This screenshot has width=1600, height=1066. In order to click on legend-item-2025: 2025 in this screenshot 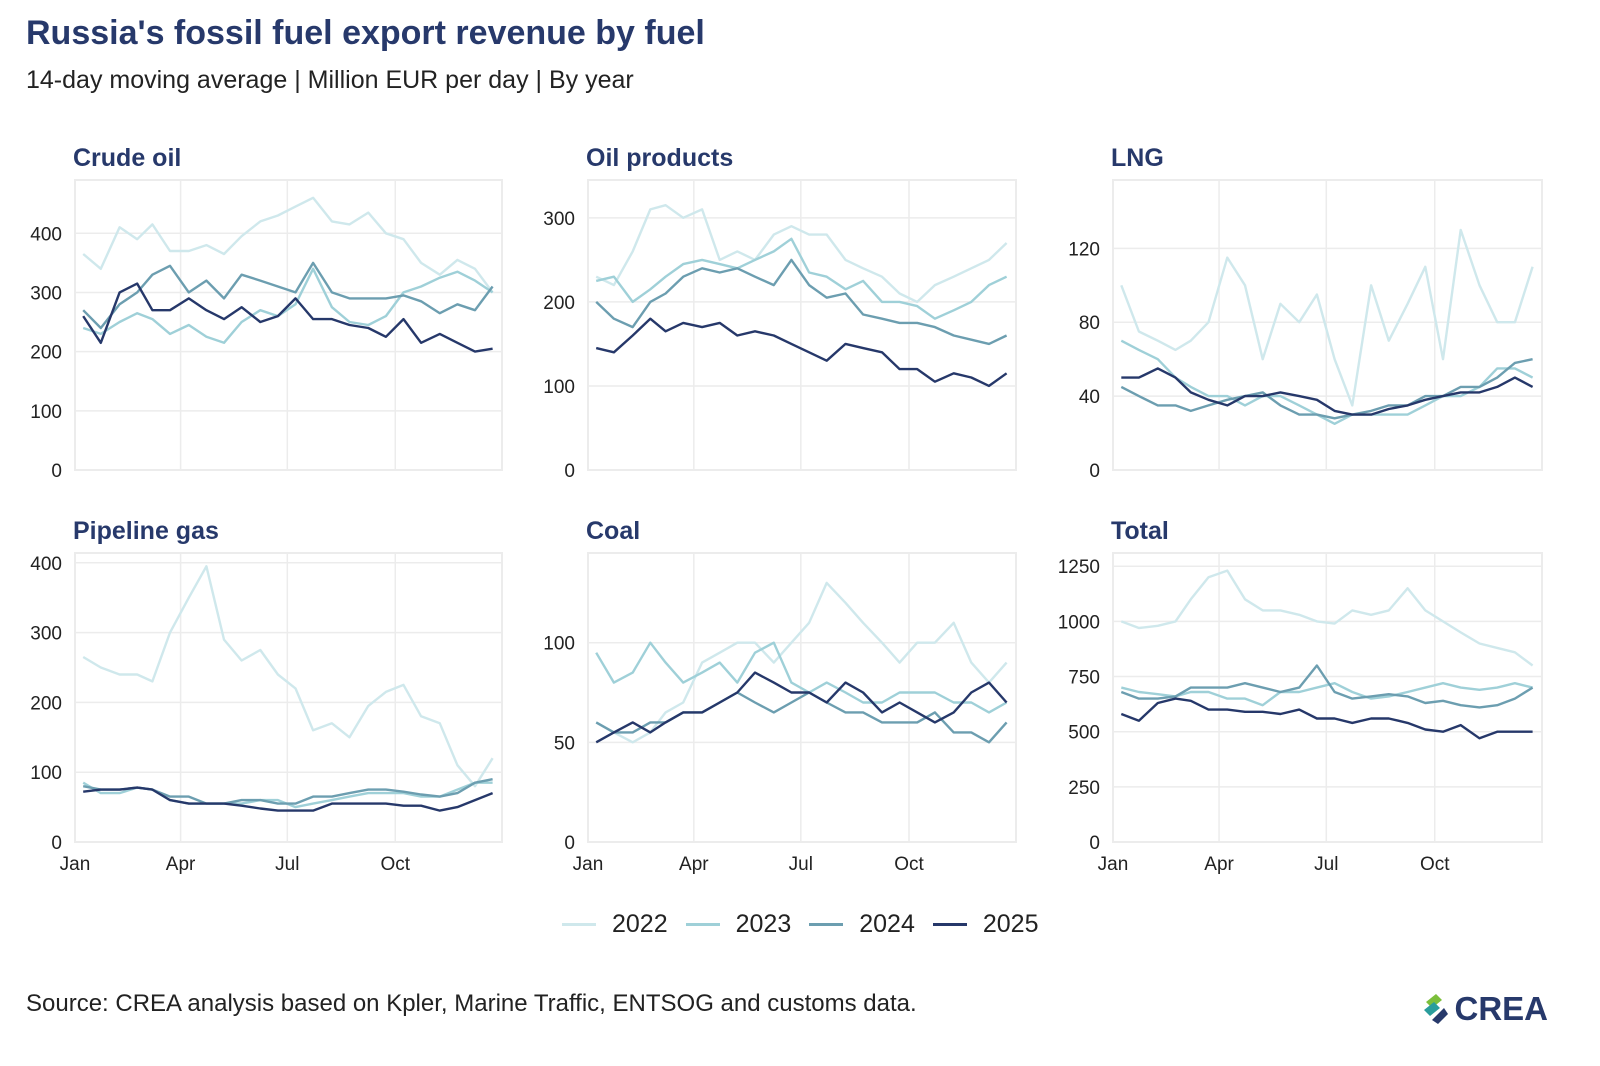, I will do `click(985, 924)`.